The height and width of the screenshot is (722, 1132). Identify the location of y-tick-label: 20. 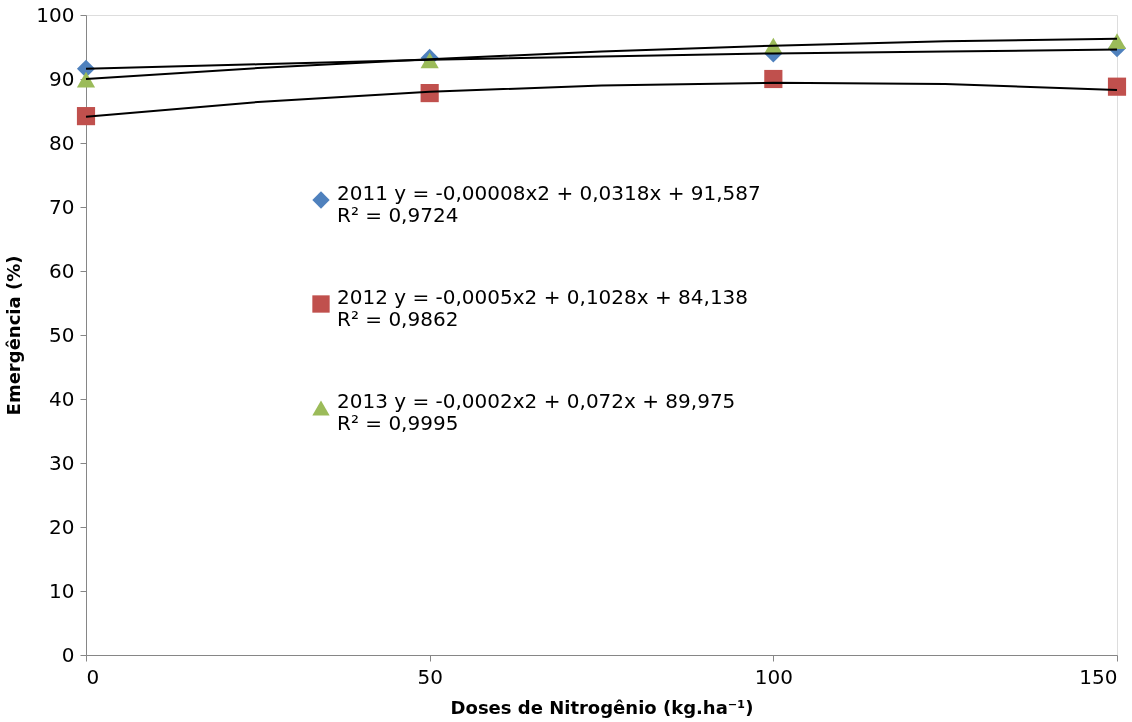
(62, 526).